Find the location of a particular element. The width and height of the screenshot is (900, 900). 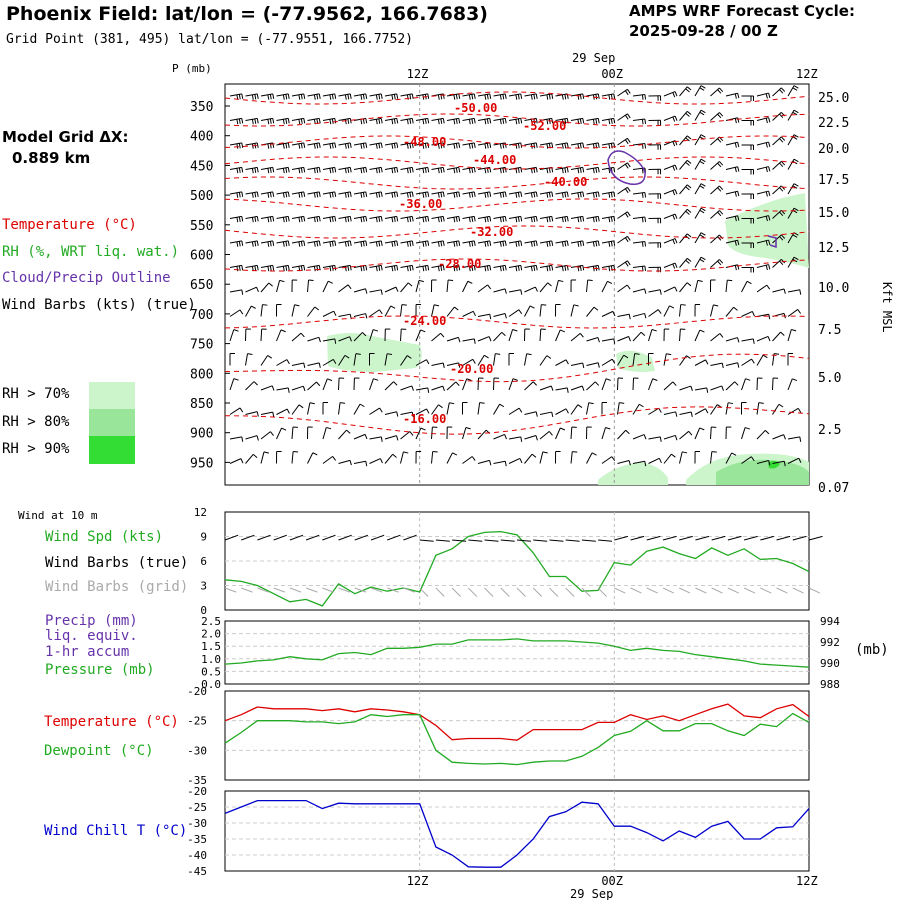

pressure-tick-label: 350 is located at coordinates (201, 107).